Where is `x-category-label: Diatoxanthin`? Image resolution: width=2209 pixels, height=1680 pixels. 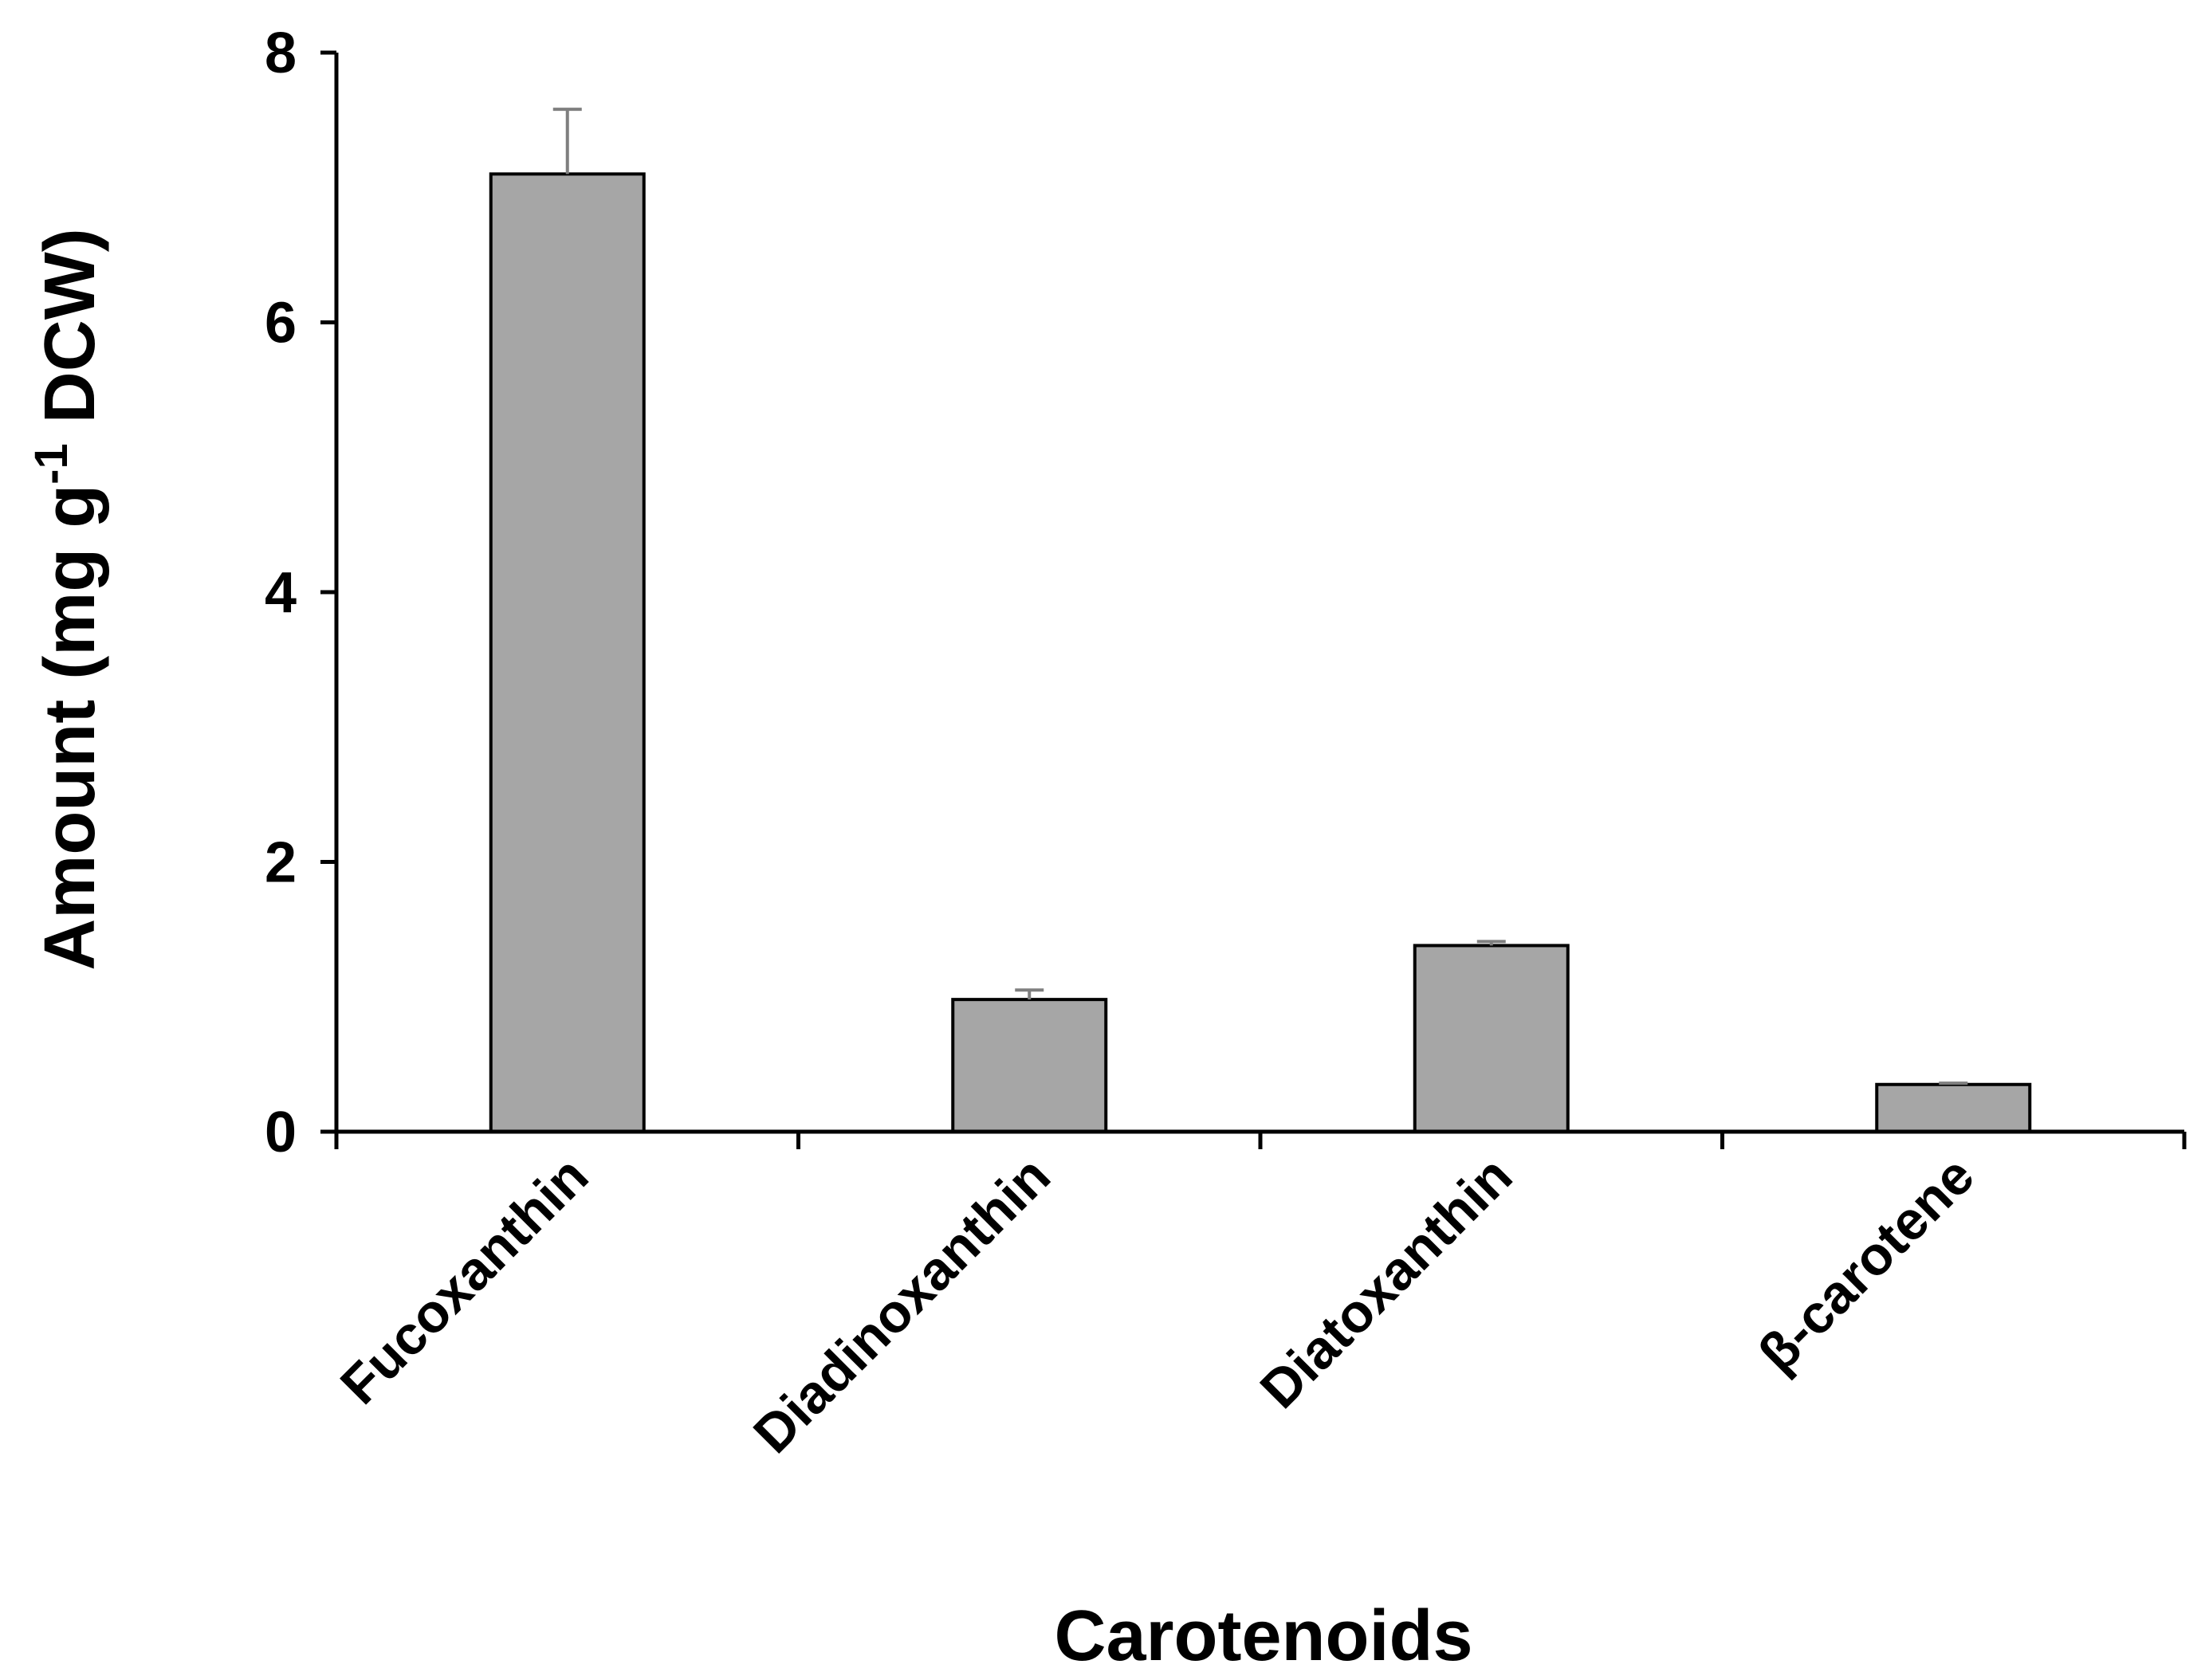 x-category-label: Diatoxanthin is located at coordinates (1385, 1282).